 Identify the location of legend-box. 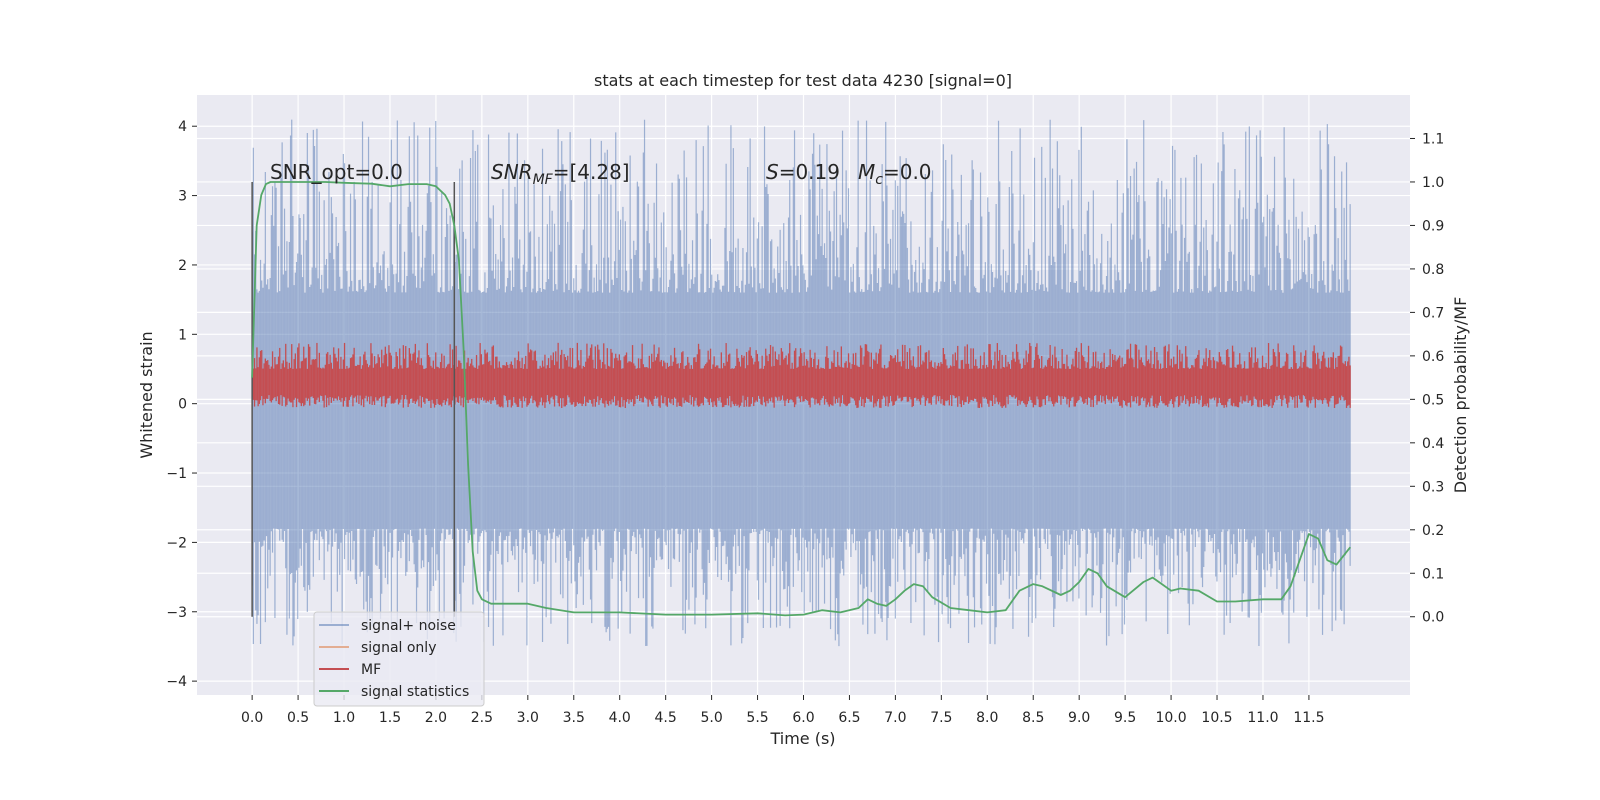
(399, 659).